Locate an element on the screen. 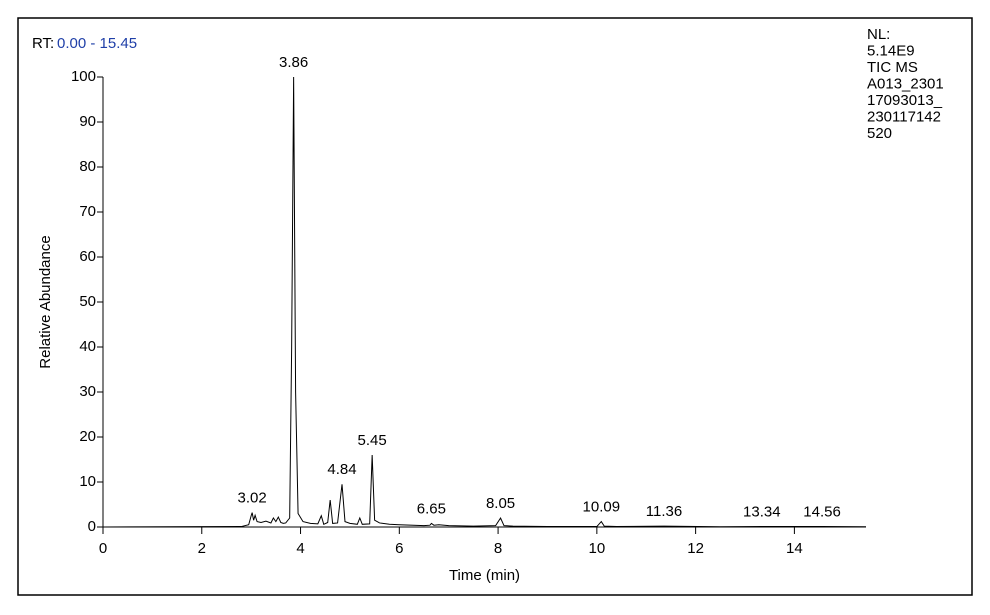  x-tick-label: 2 is located at coordinates (202, 548).